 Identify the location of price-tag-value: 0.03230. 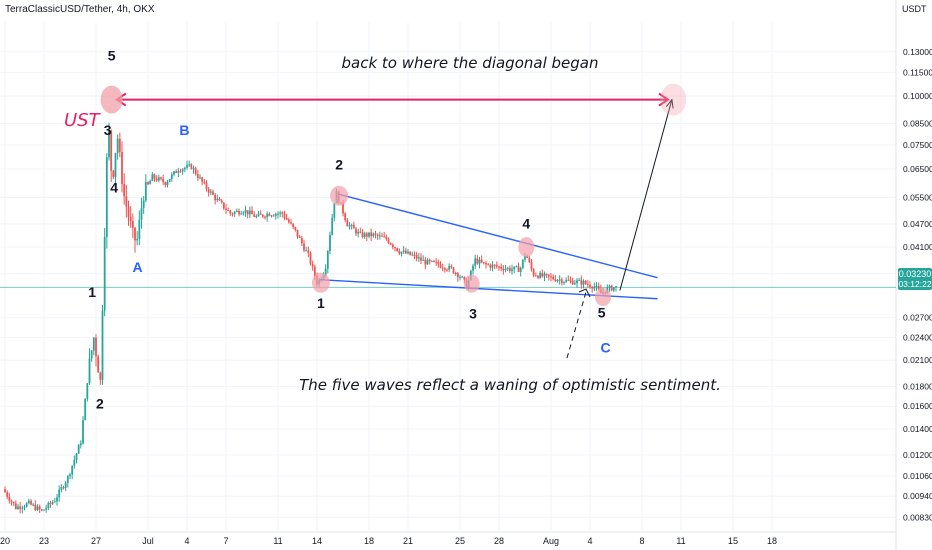
(915, 274).